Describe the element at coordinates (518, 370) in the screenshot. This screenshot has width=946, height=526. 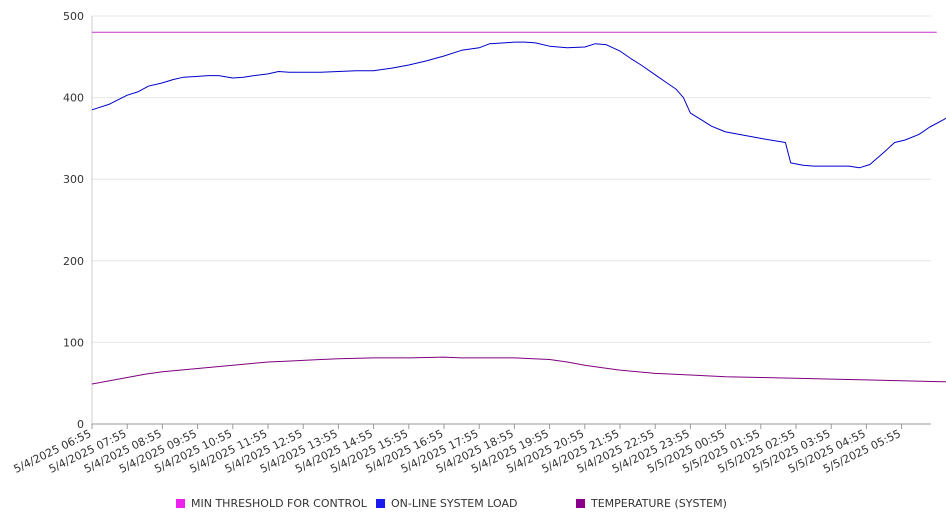
I see `series-line` at that location.